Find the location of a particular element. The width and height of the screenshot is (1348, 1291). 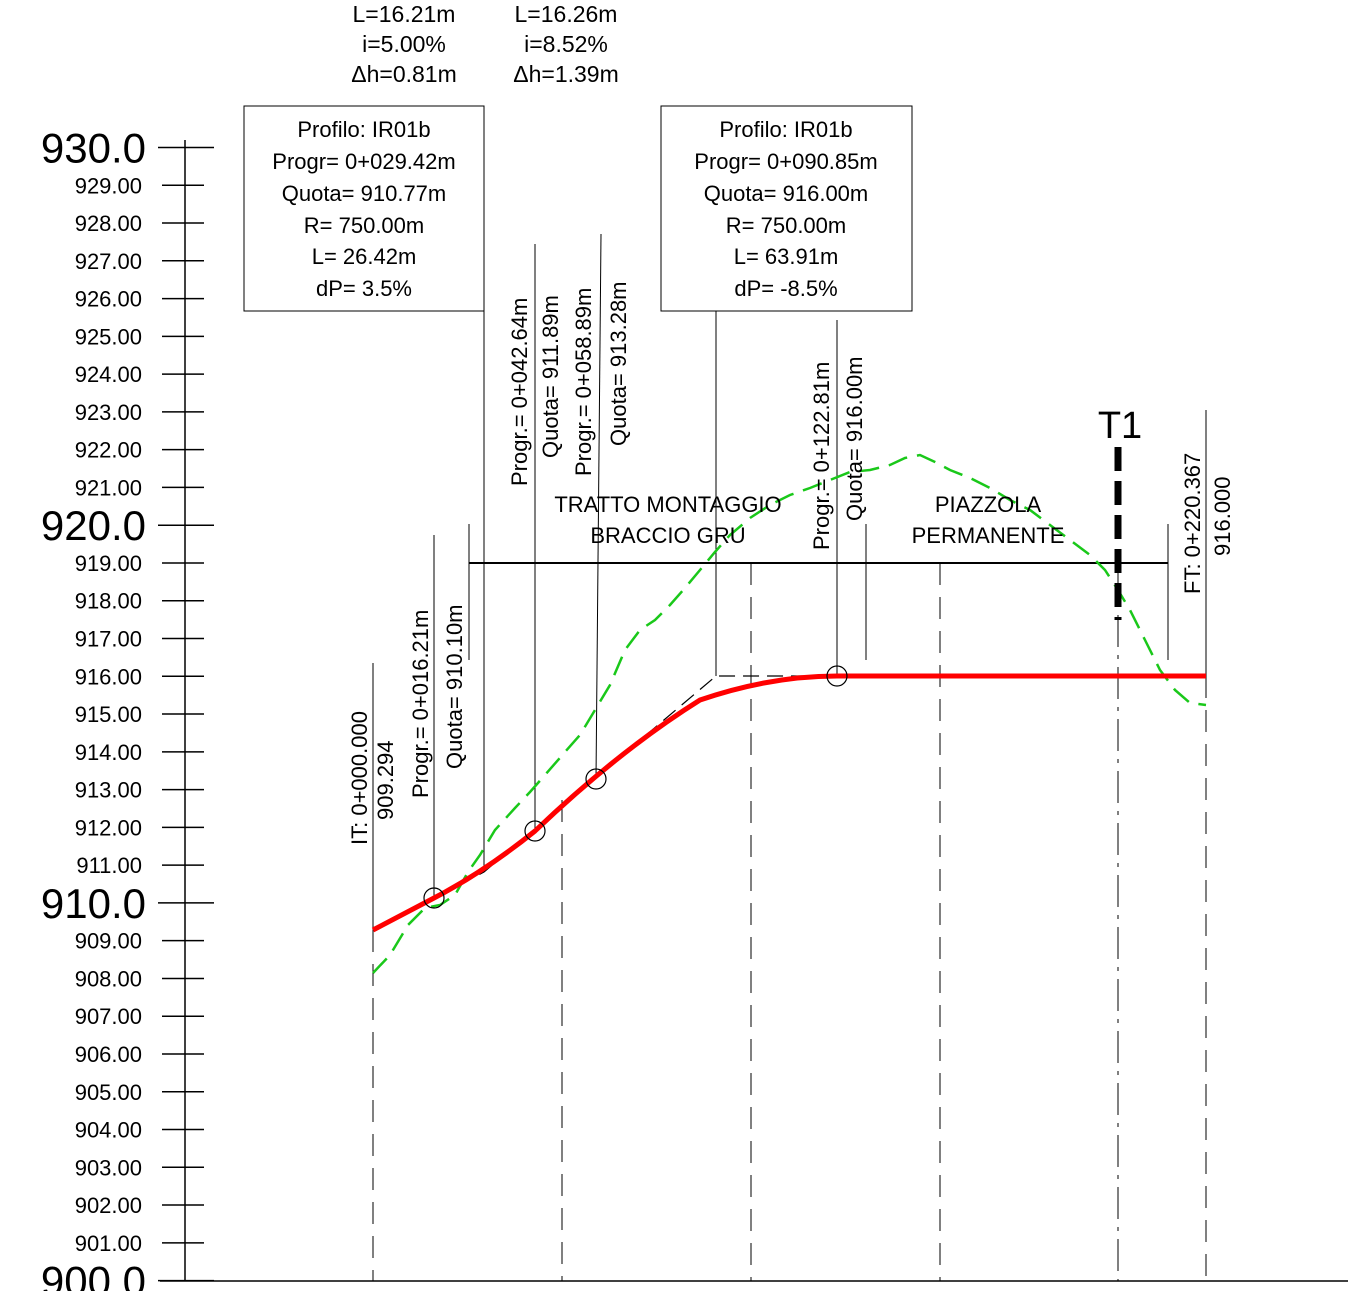

major-tick-label: 930.0 is located at coordinates (93, 148).